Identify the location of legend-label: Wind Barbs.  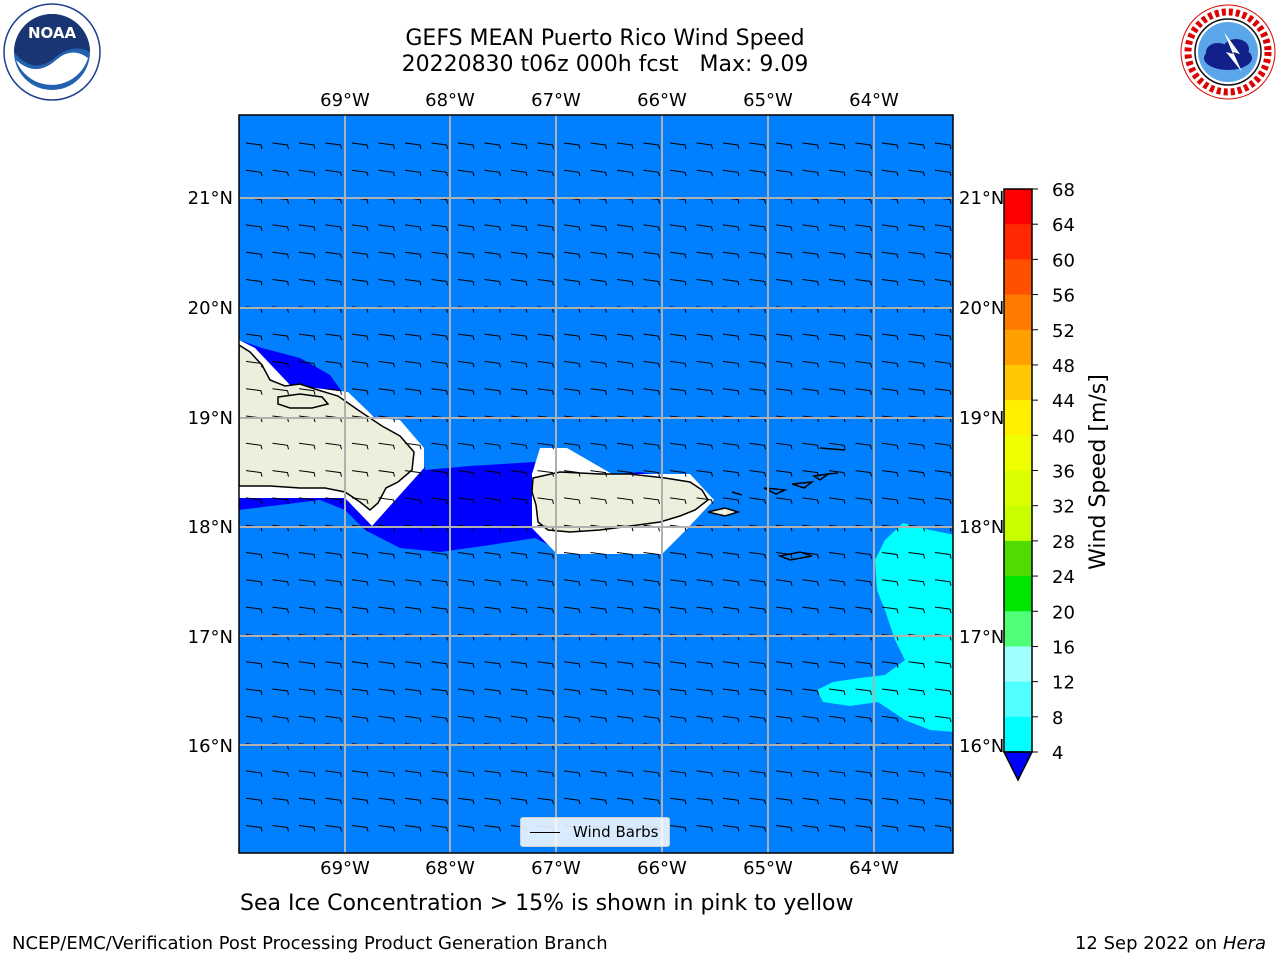
(616, 832).